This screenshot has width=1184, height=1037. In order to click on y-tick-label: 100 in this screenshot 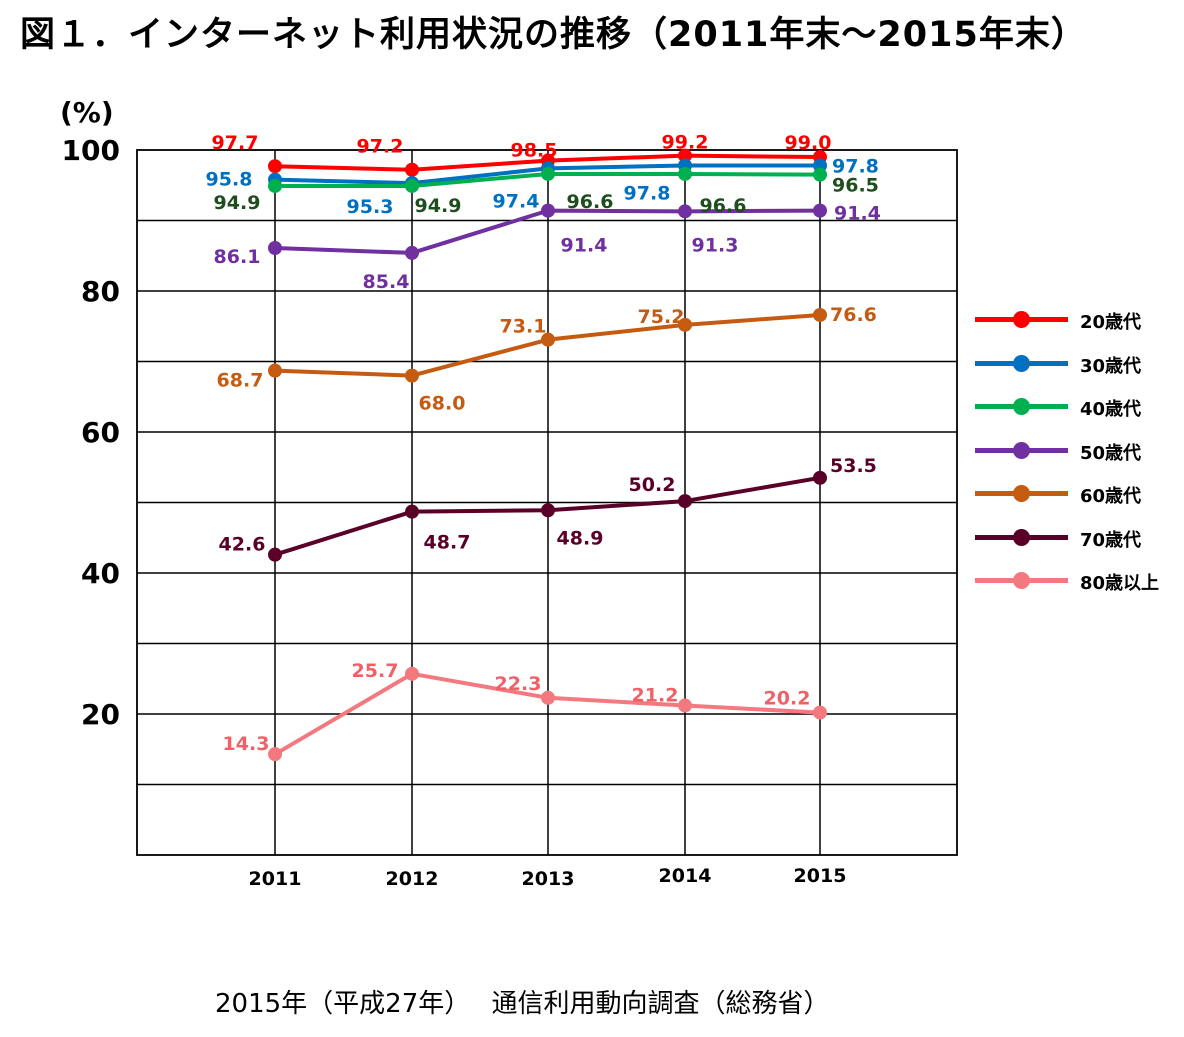, I will do `click(91, 150)`.